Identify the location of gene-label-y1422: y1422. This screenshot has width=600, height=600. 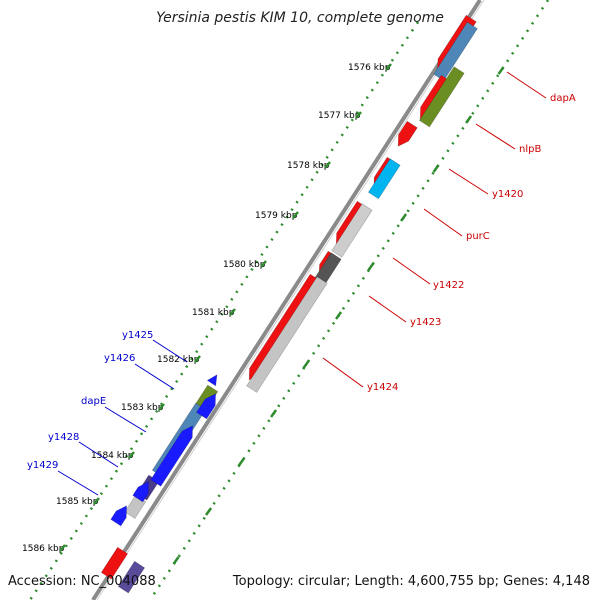
(448, 285).